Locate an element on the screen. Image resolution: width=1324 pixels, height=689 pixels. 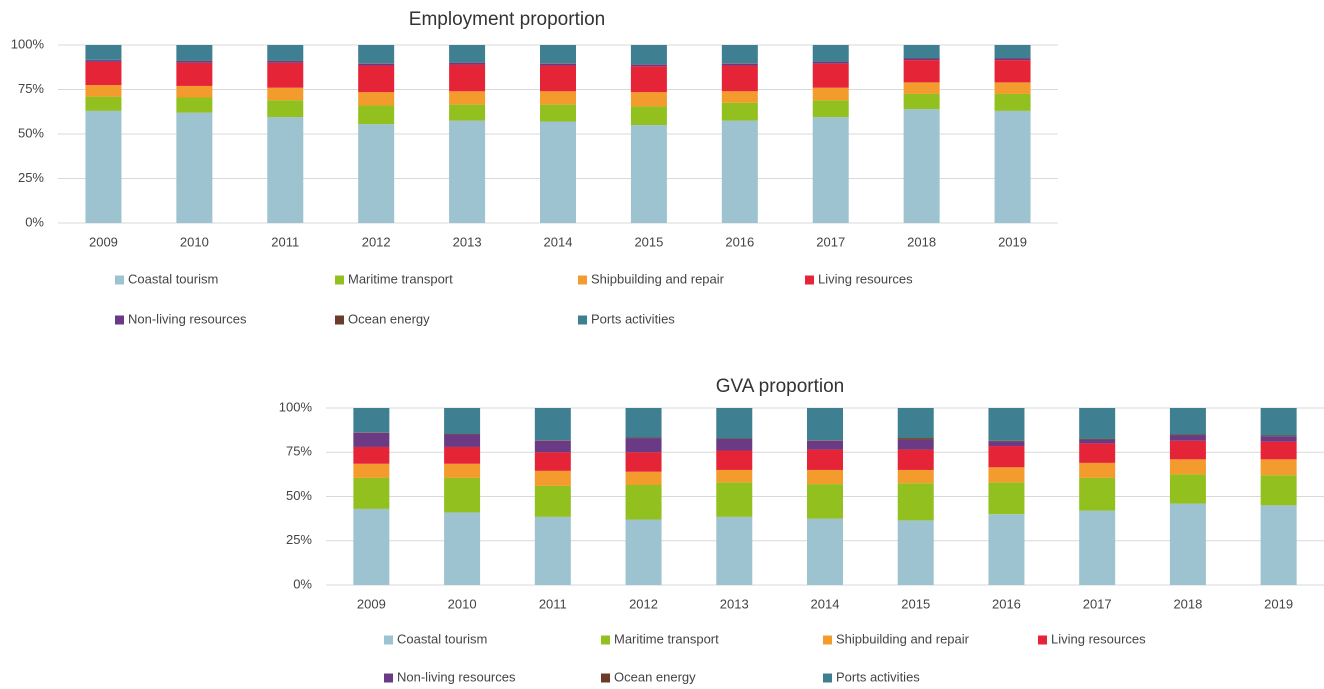
y-tick-label: 0% is located at coordinates (34, 221).